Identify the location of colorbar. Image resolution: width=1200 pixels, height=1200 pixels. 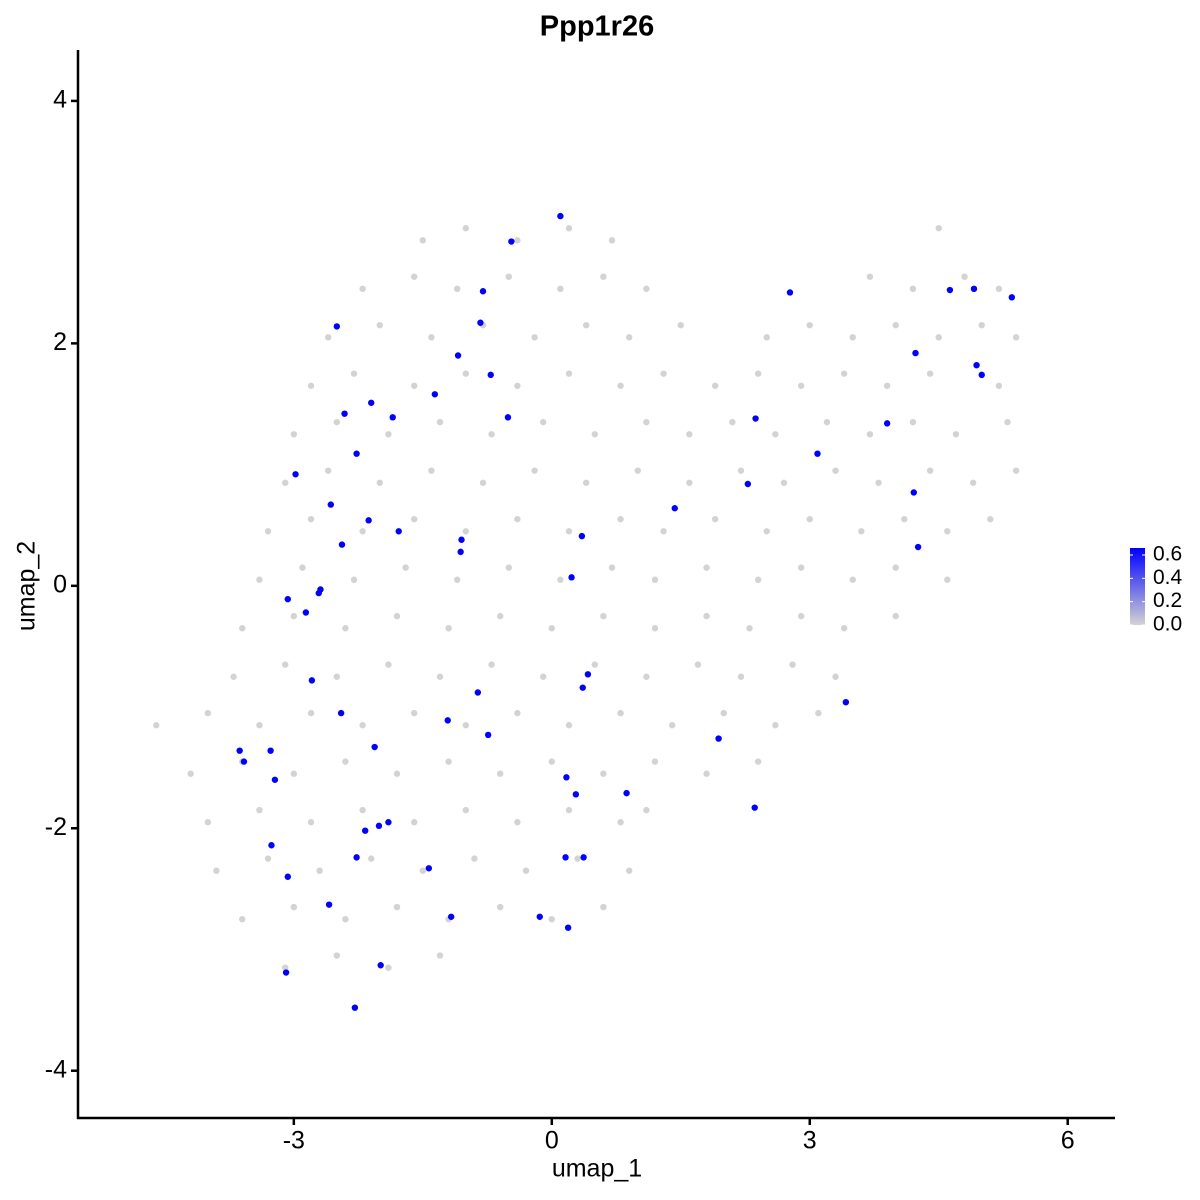
(1137, 586).